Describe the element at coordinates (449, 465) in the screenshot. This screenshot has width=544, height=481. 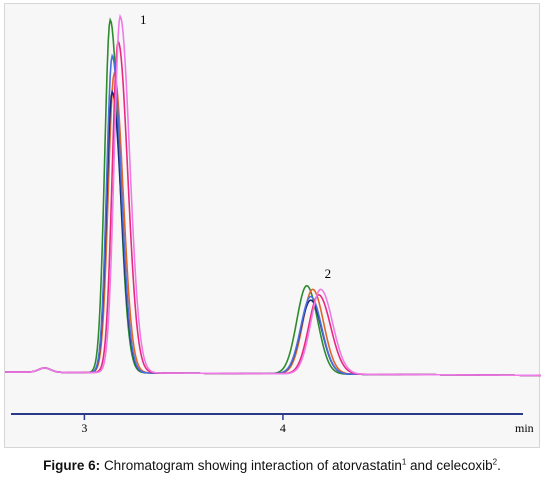
I see `caption-mid: and celecoxib` at that location.